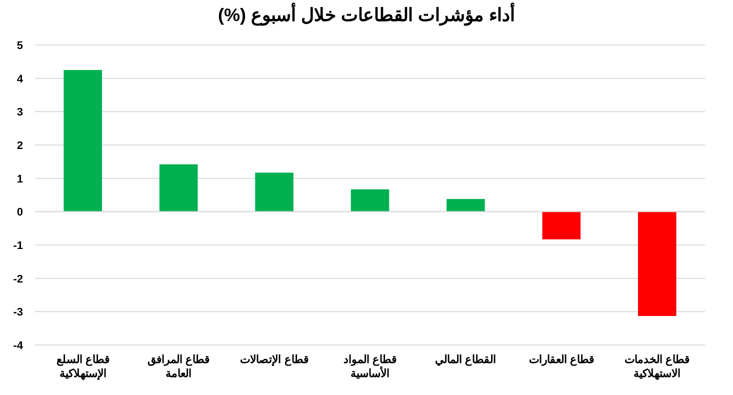 This screenshot has height=395, width=733. What do you see at coordinates (82, 367) in the screenshot?
I see `x-tick-label: قطاع السلع الإستهلاكية` at bounding box center [82, 367].